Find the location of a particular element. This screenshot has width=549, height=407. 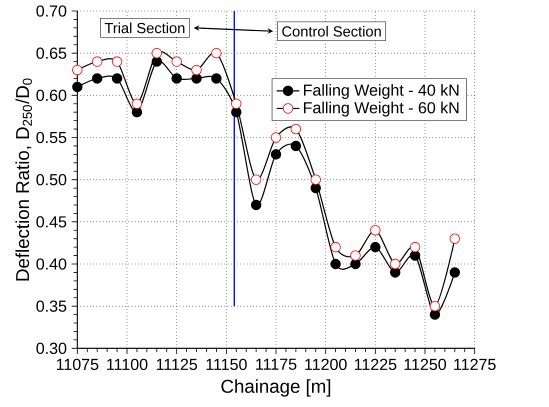

y-tick-label: 0.40 is located at coordinates (51, 264).